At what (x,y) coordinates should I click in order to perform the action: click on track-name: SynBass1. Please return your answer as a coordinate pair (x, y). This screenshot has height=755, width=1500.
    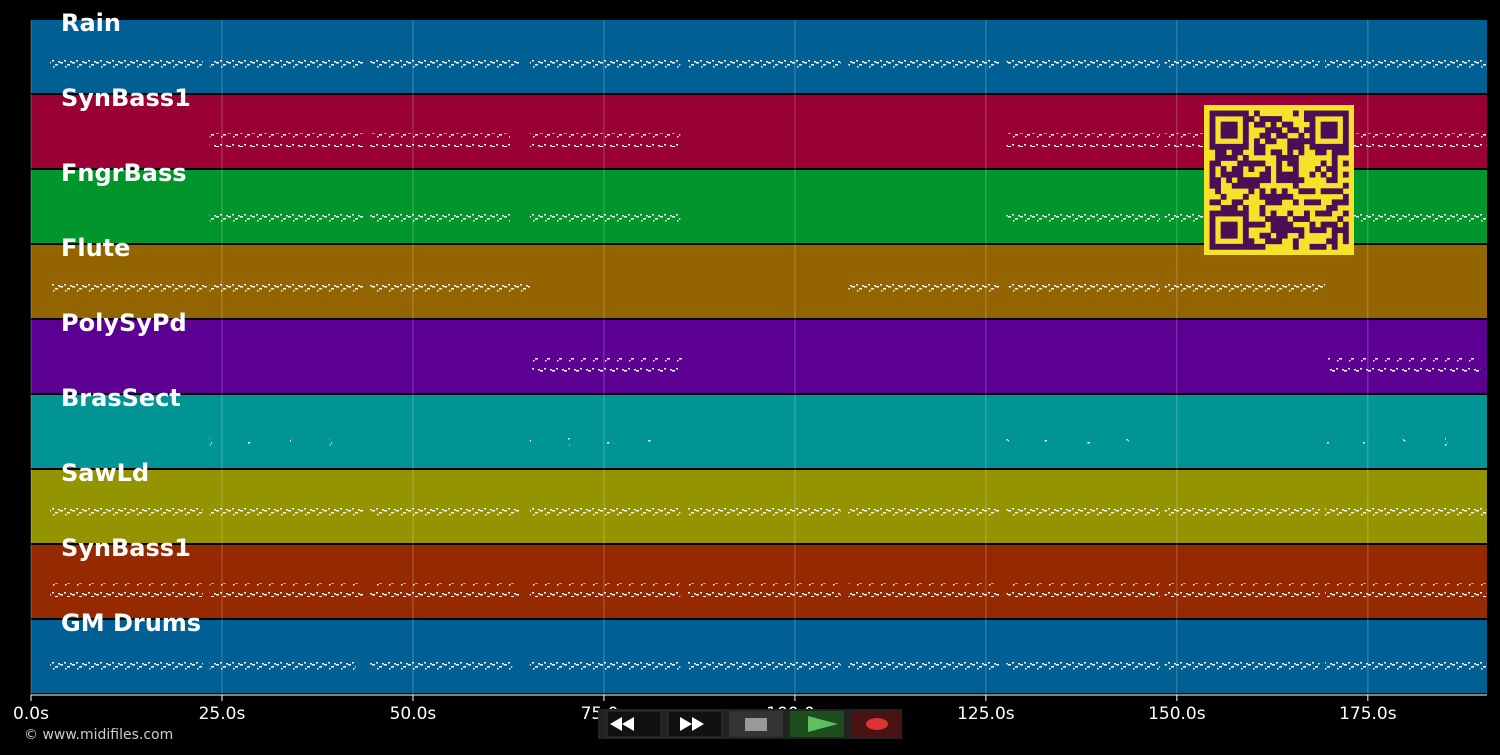
    Looking at the image, I should click on (126, 98).